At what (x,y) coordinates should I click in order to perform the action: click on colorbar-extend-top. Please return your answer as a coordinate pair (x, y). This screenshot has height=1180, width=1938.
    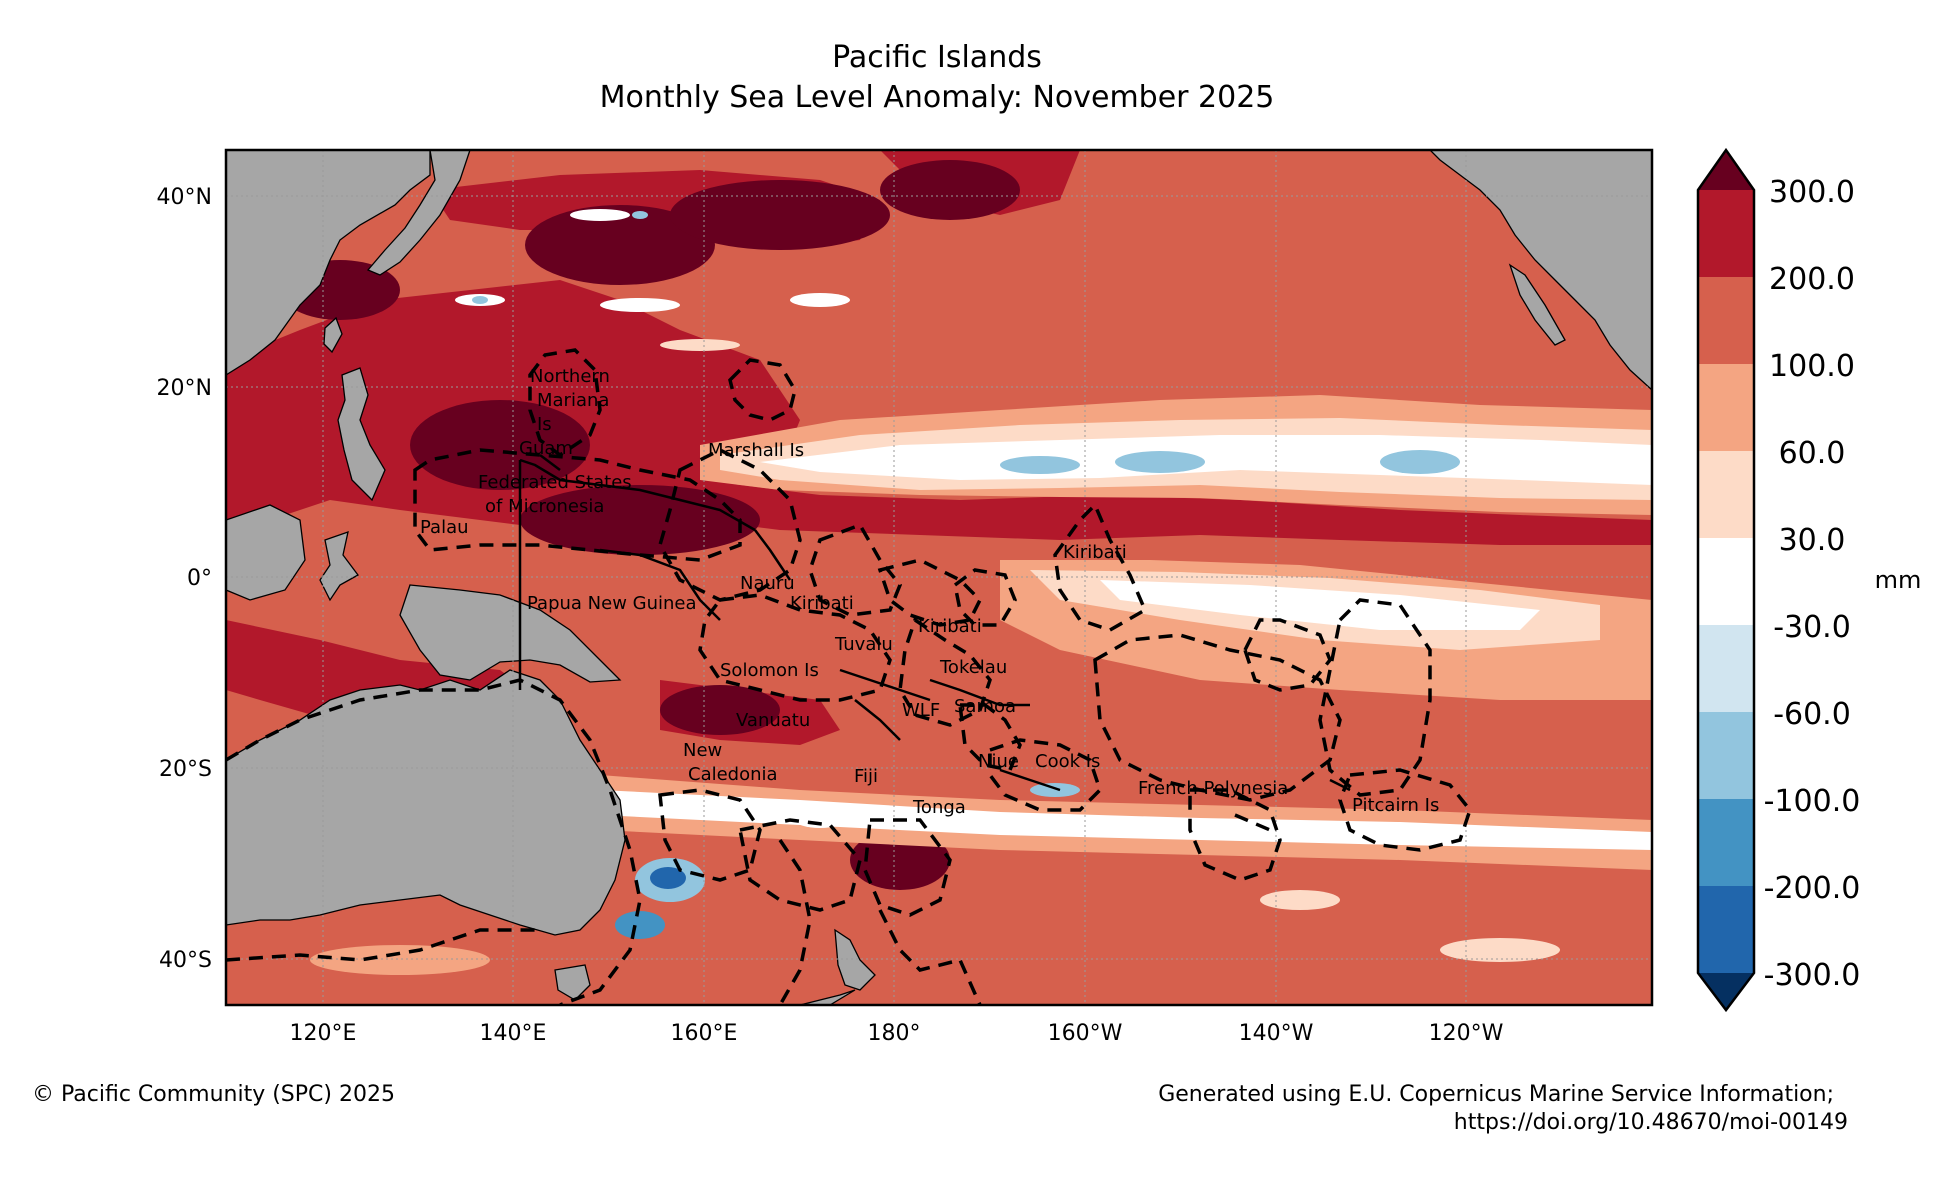
    Looking at the image, I should click on (1726, 170).